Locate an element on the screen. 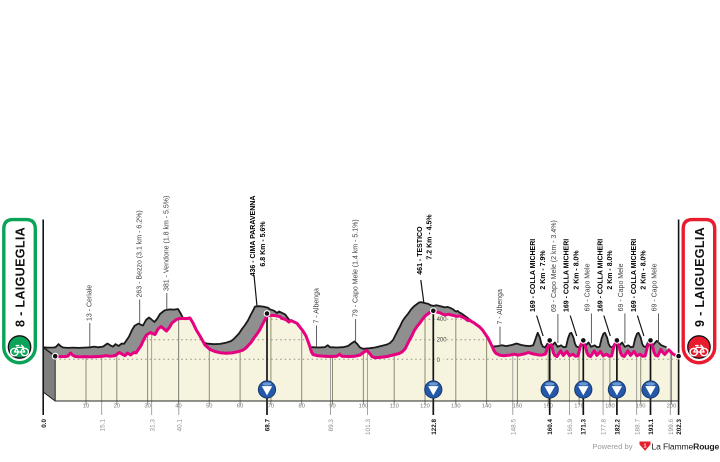  svg-text: 122.8 is located at coordinates (434, 427).